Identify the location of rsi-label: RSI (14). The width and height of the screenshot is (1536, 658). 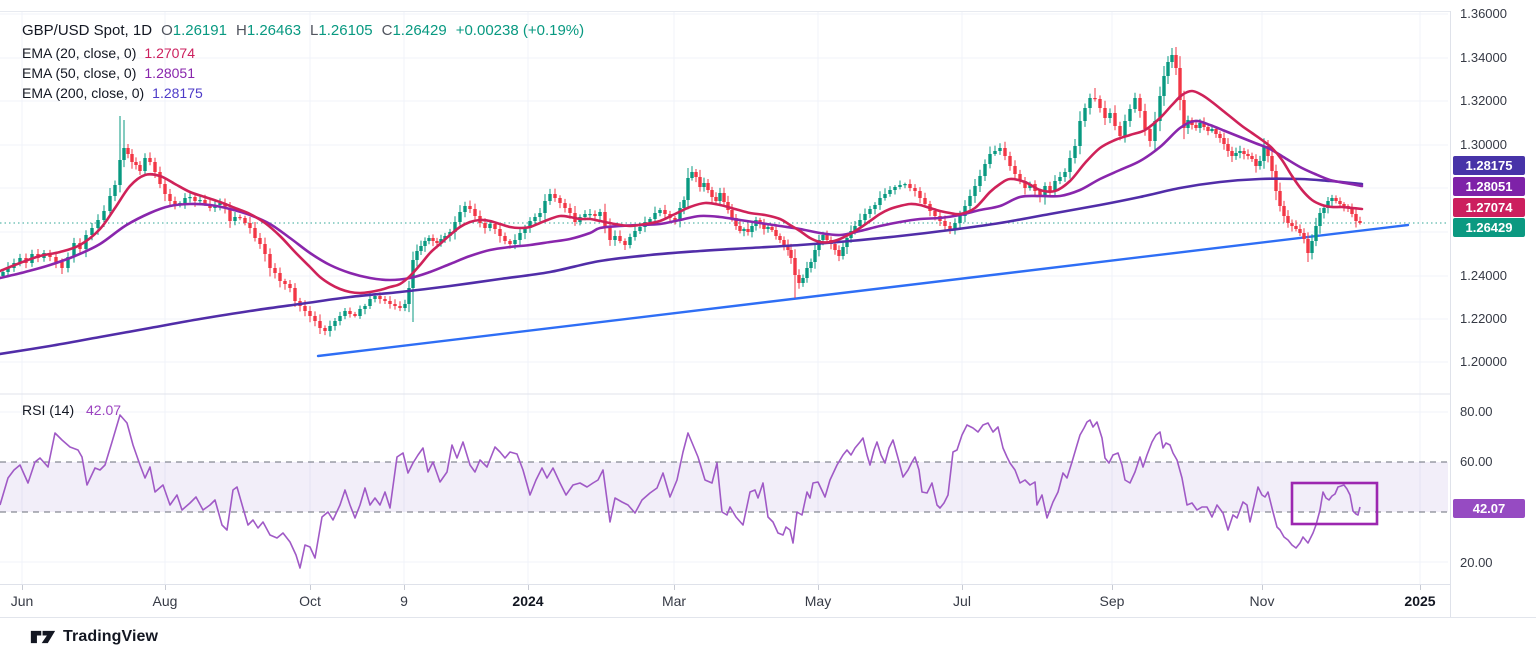
(48, 410).